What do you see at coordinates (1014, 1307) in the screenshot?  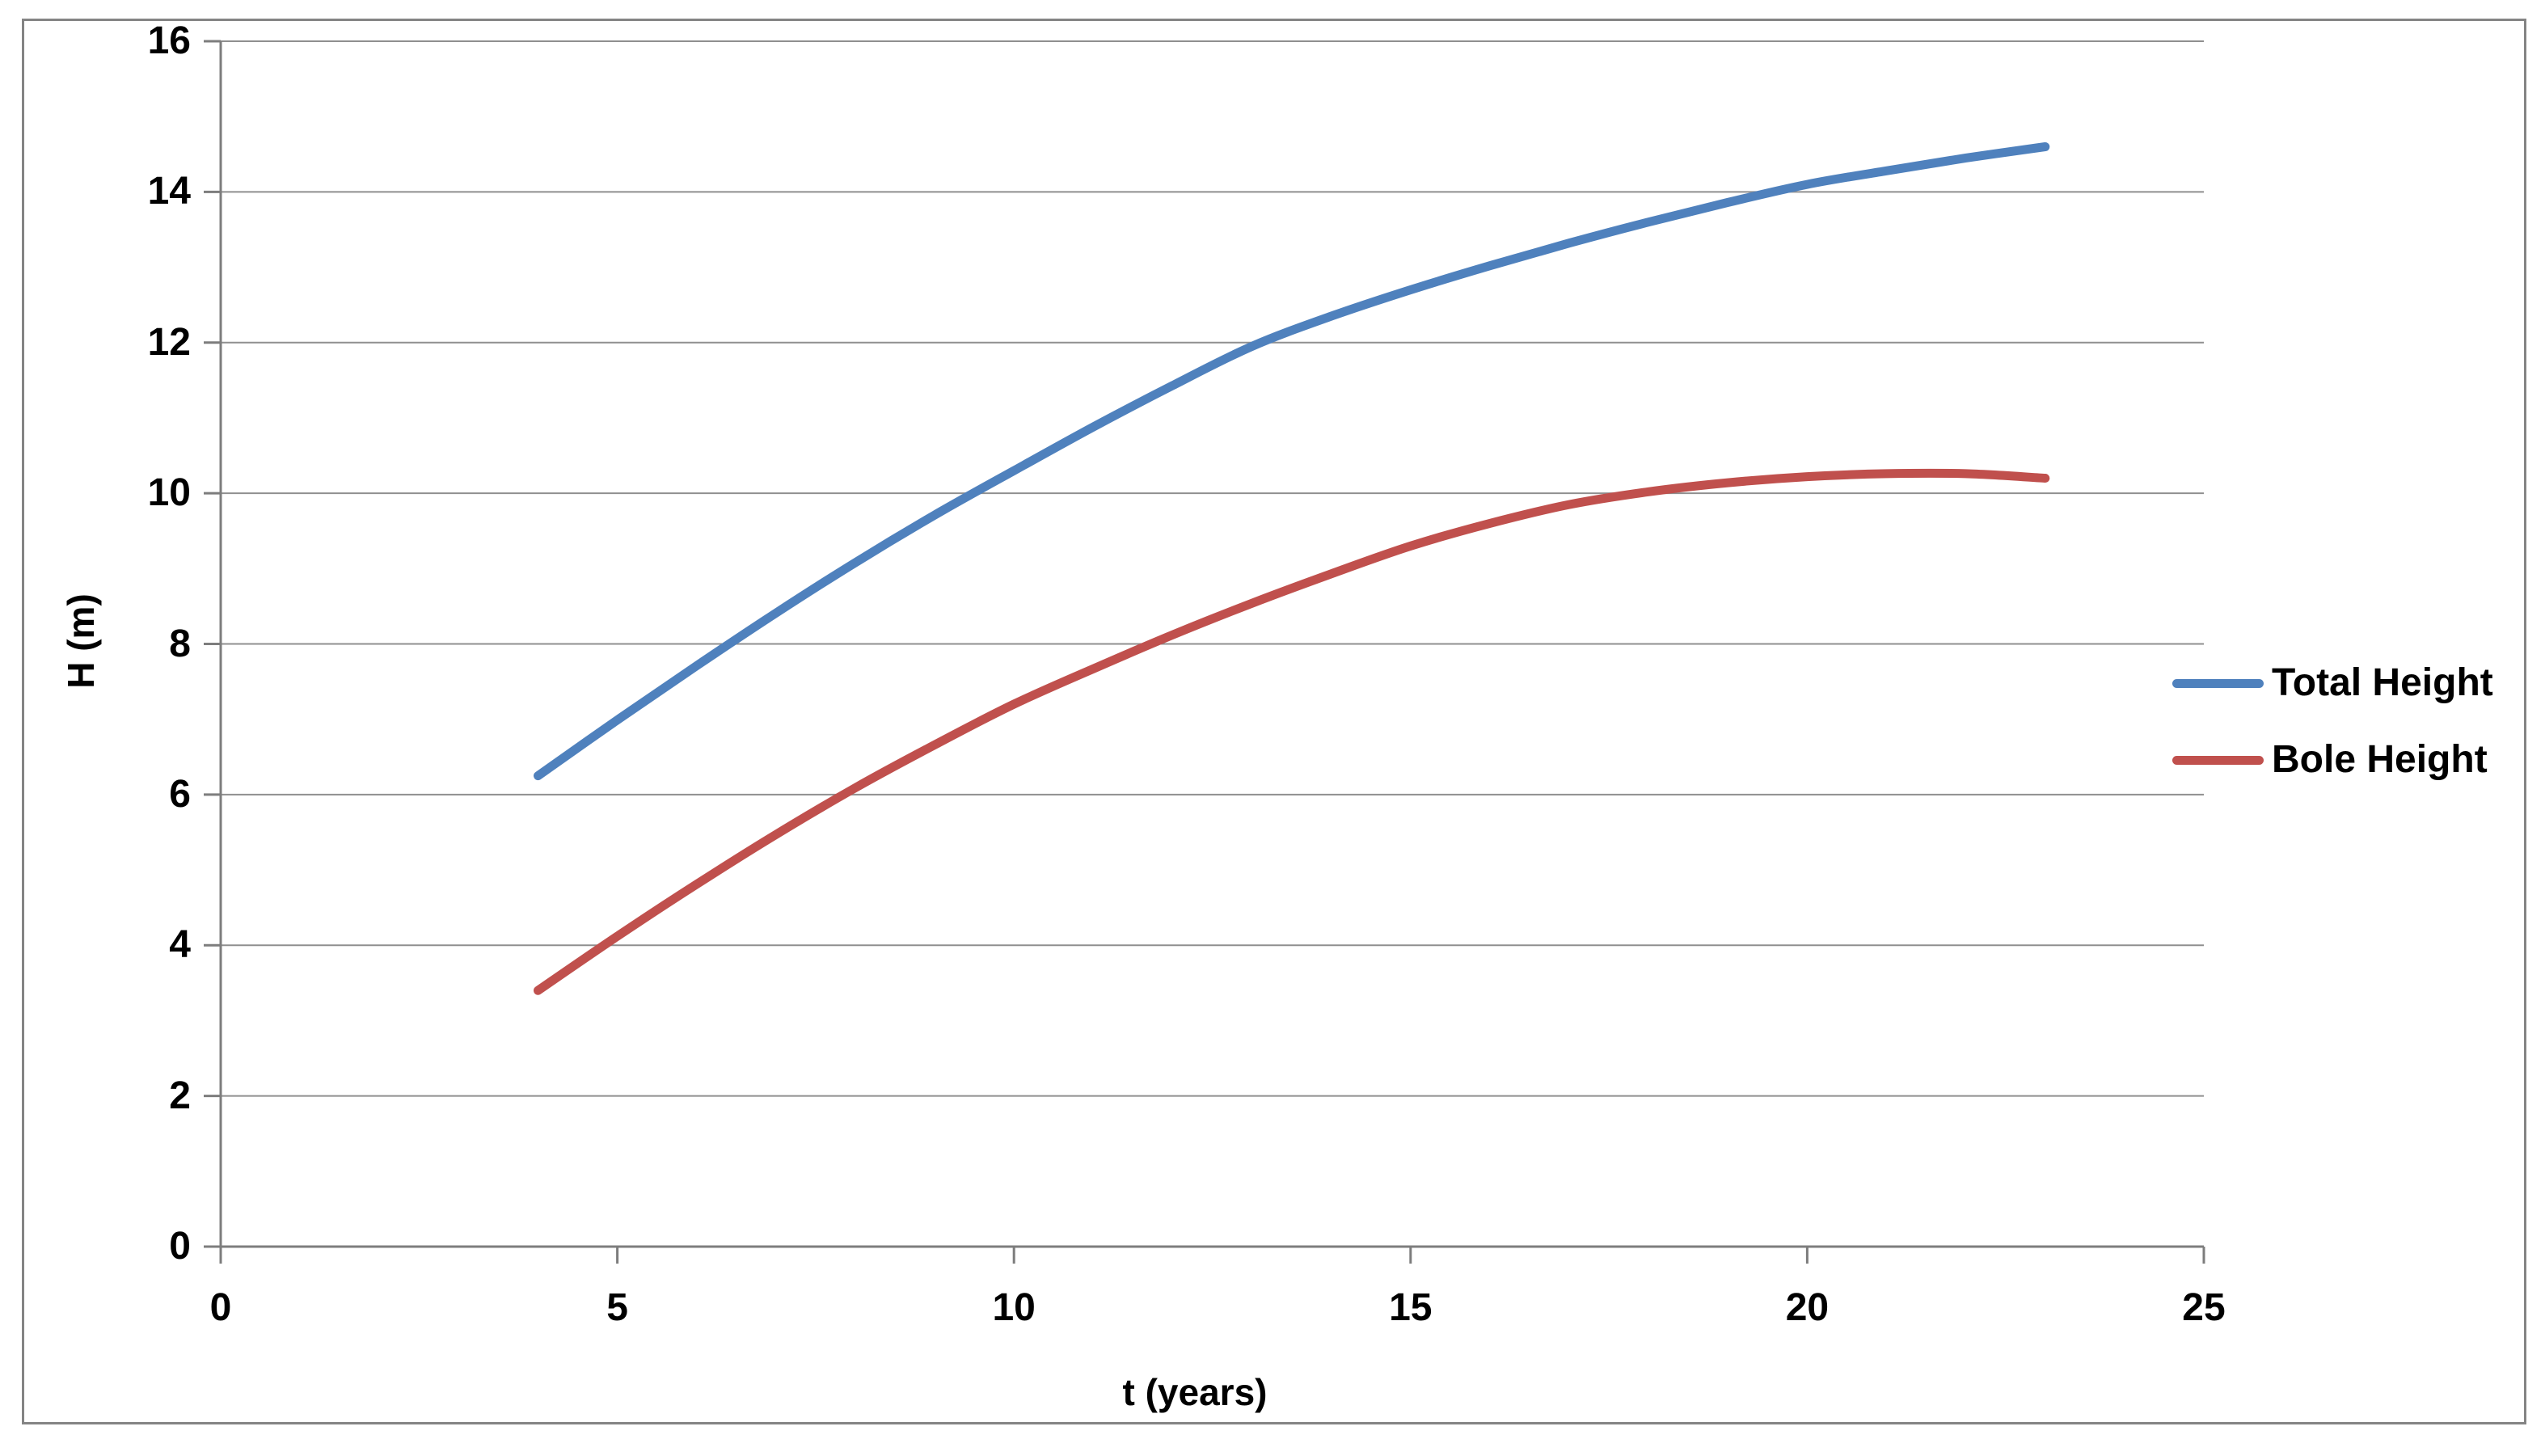 I see `x-tick-label: 10` at bounding box center [1014, 1307].